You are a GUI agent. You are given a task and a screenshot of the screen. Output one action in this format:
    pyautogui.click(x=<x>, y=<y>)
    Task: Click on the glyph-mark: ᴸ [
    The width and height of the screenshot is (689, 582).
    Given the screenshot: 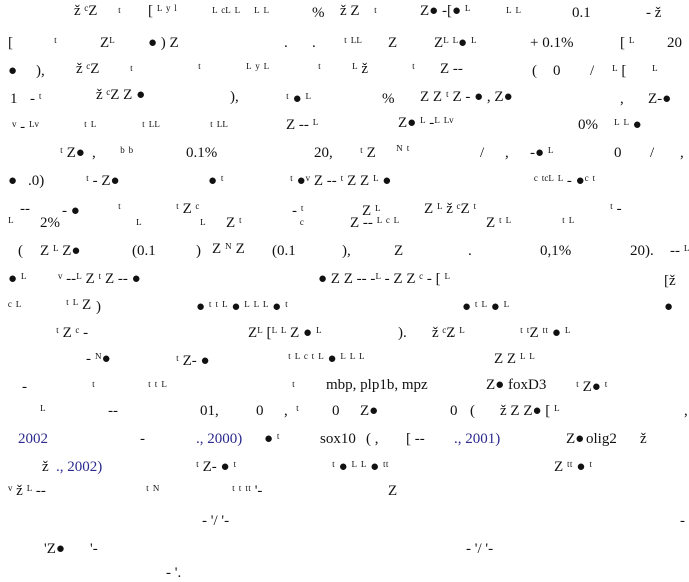 What is the action you would take?
    pyautogui.click(x=619, y=71)
    